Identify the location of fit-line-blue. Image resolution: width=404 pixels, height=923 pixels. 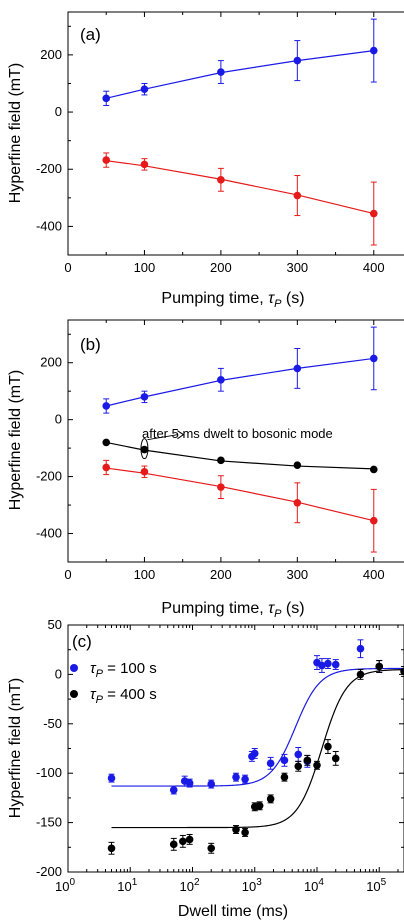
(257, 727).